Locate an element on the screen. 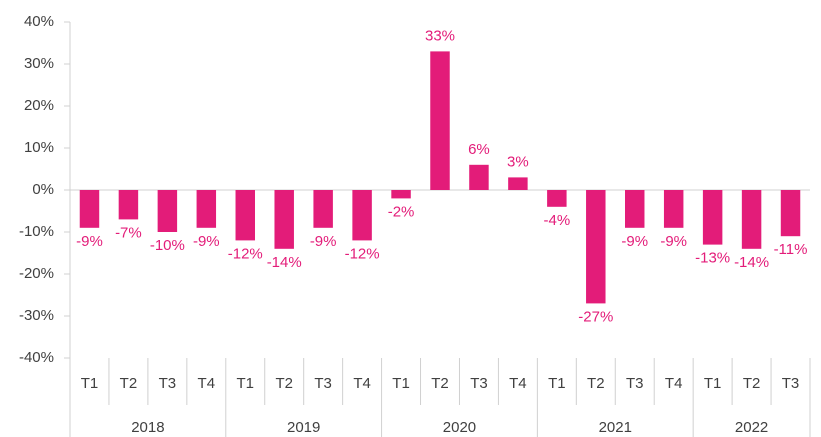  y-tick-label: -10% is located at coordinates (36, 231).